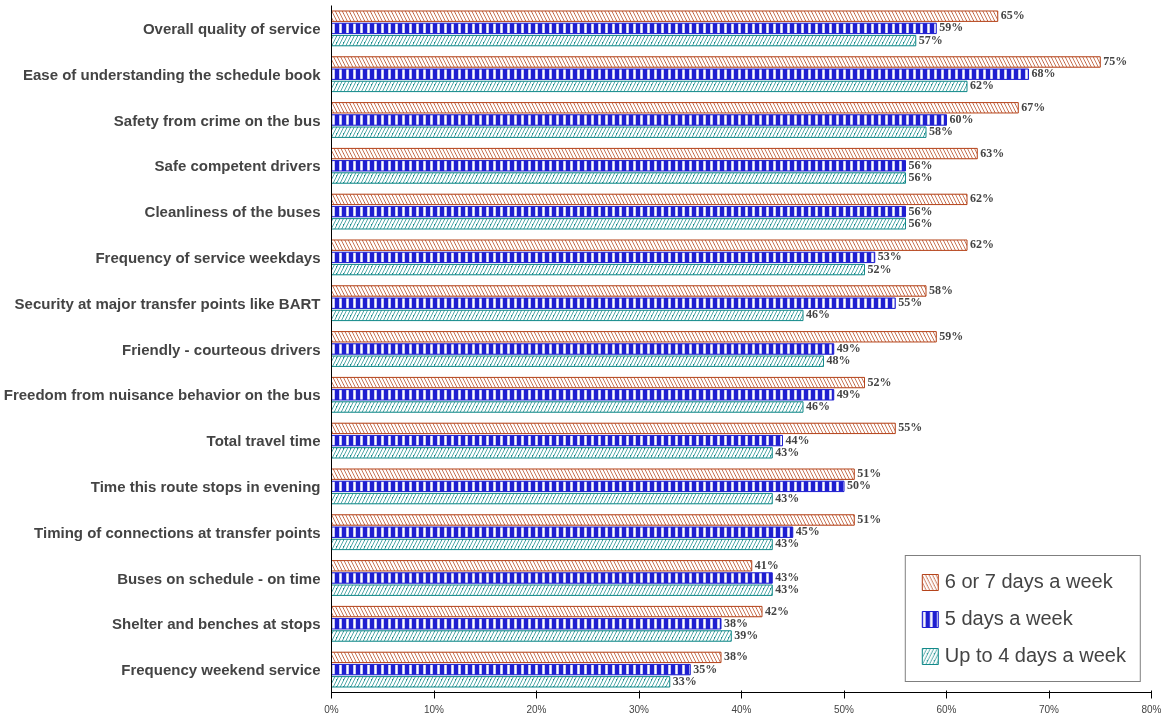 Image resolution: width=1161 pixels, height=717 pixels. I want to click on x-tick-label: 30%, so click(639, 709).